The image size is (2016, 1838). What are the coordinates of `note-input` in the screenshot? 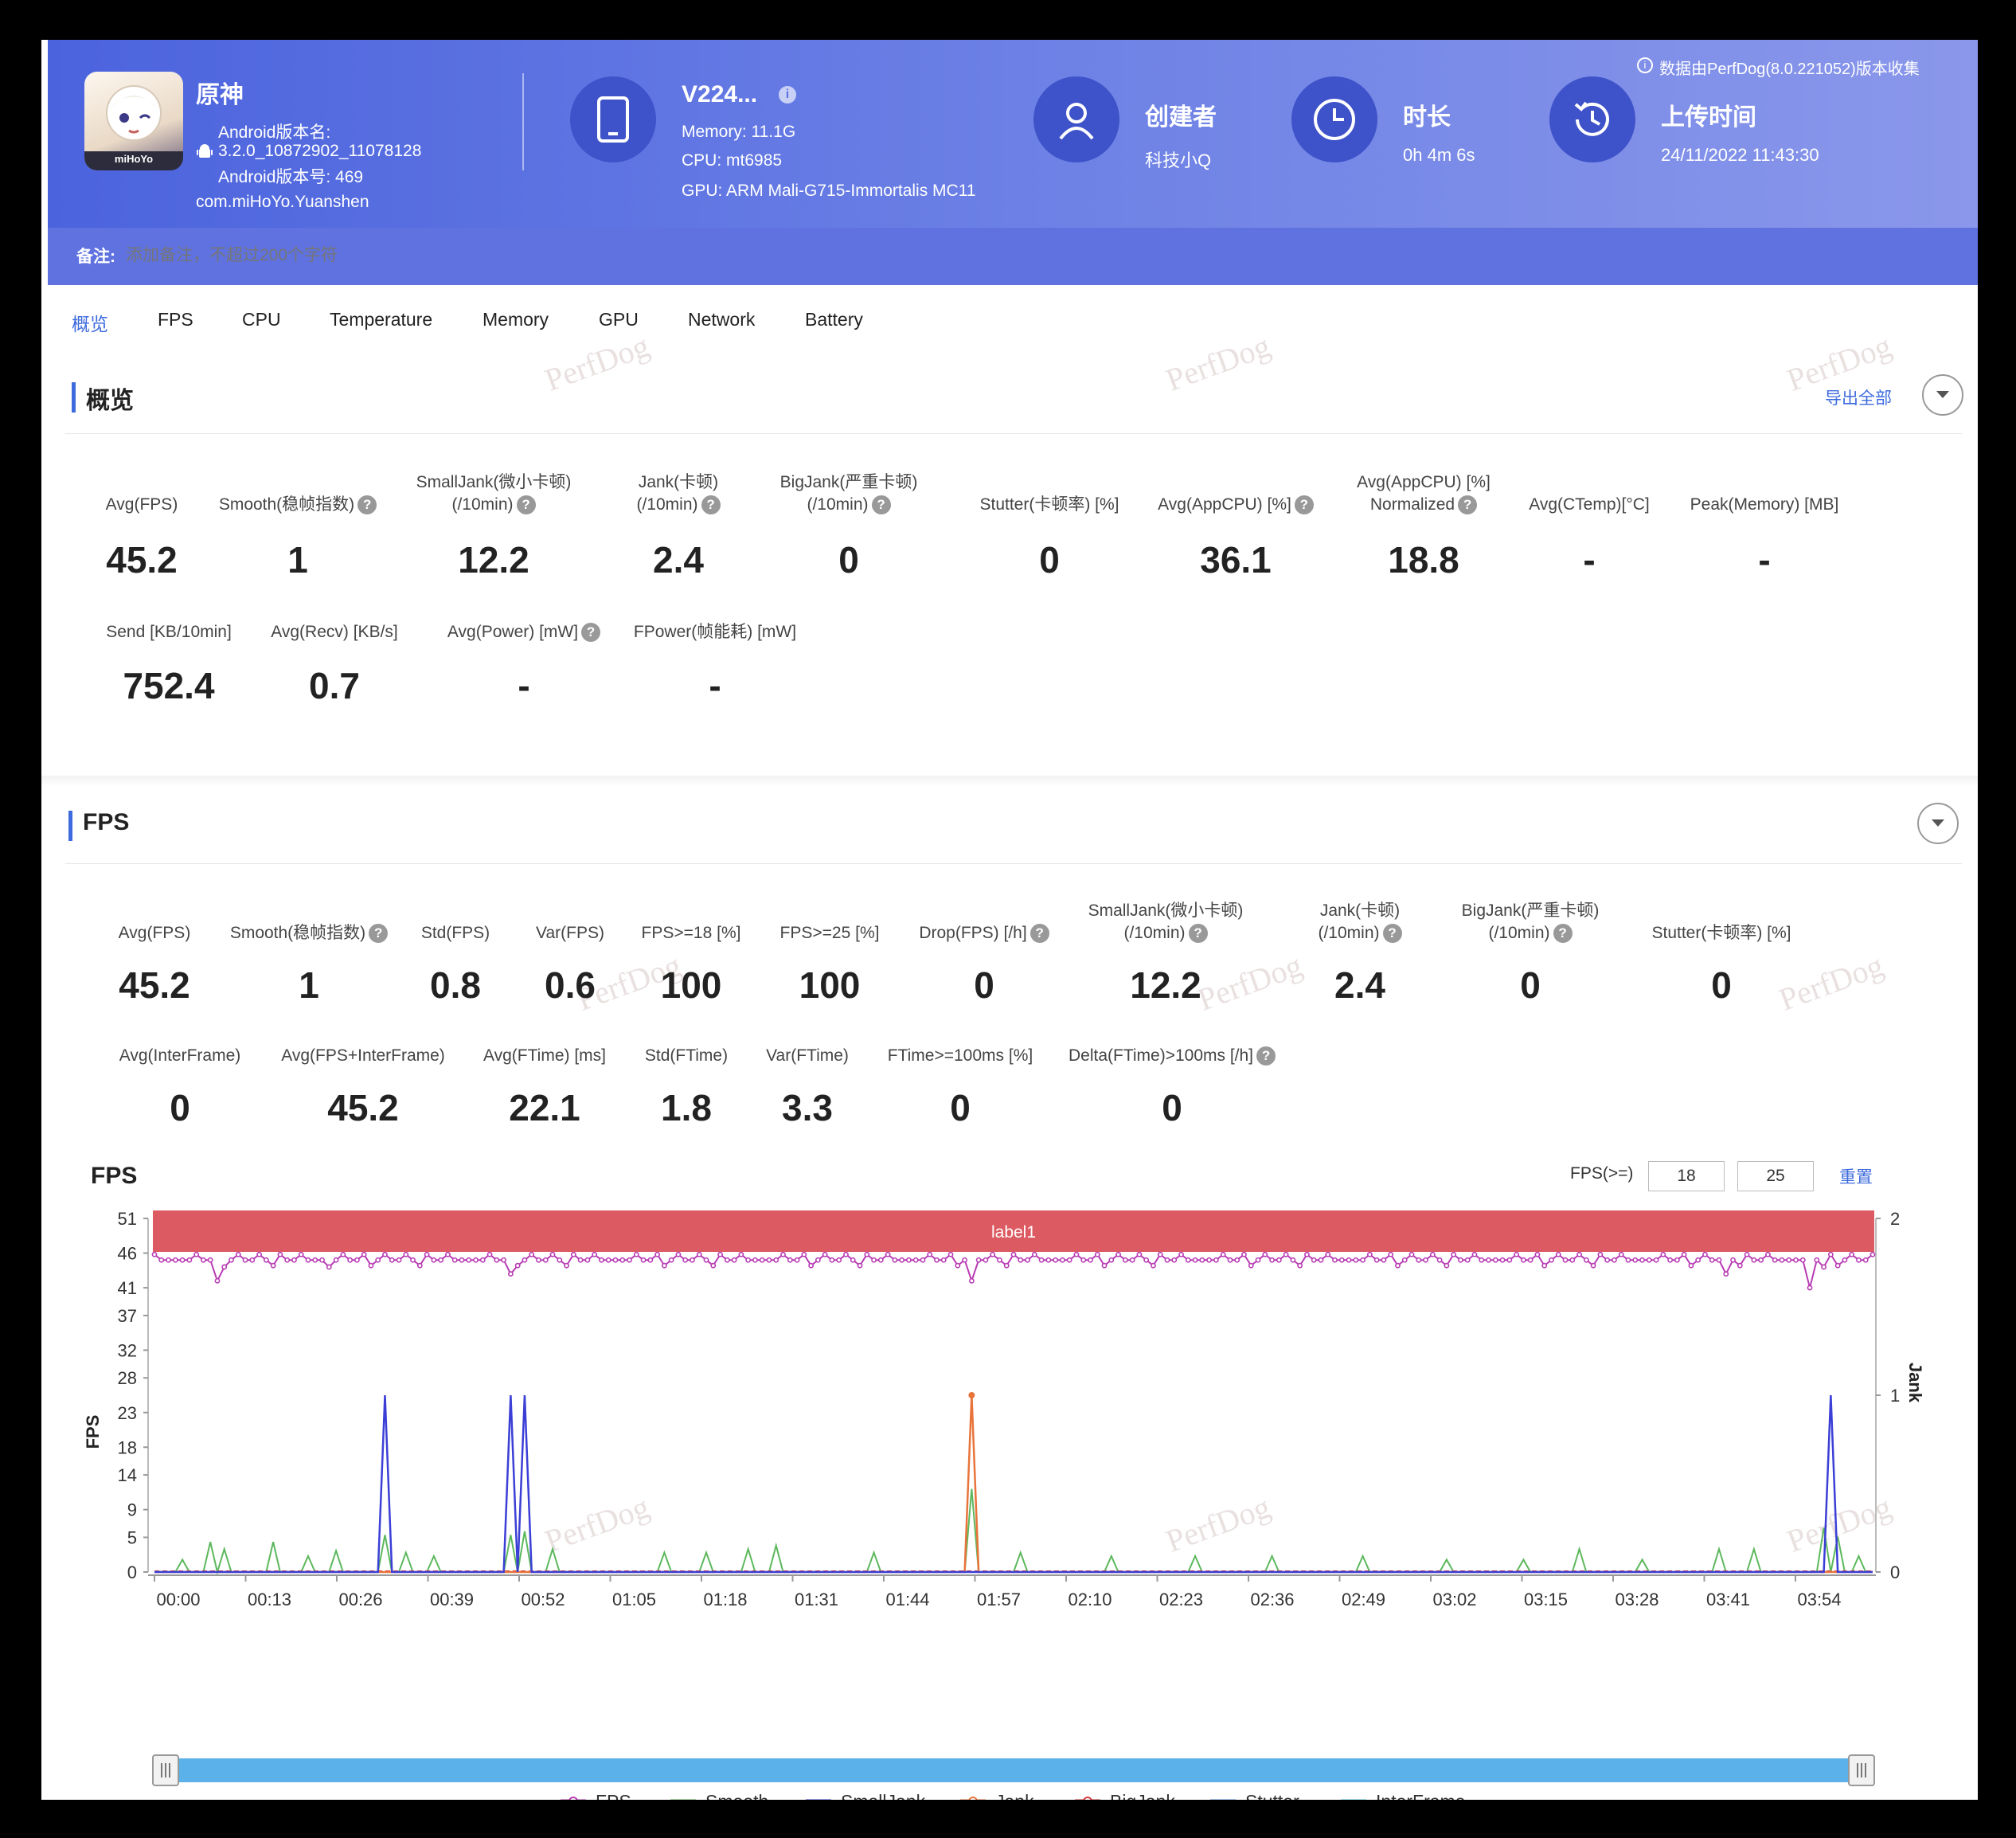 It's located at (484, 256).